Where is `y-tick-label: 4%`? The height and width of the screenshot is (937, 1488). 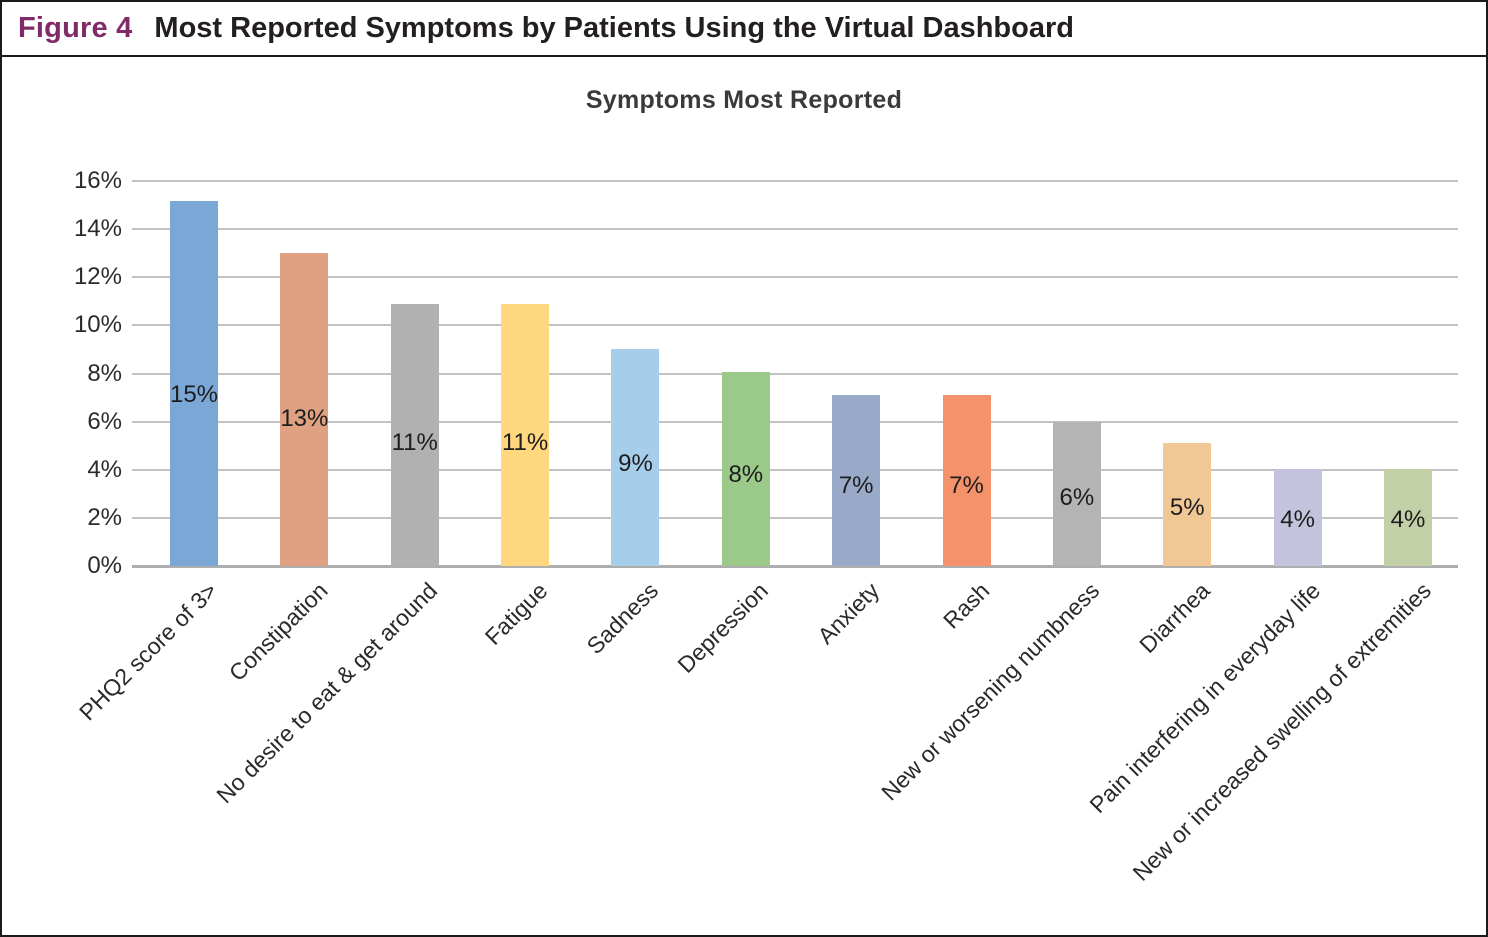
y-tick-label: 4% is located at coordinates (104, 469).